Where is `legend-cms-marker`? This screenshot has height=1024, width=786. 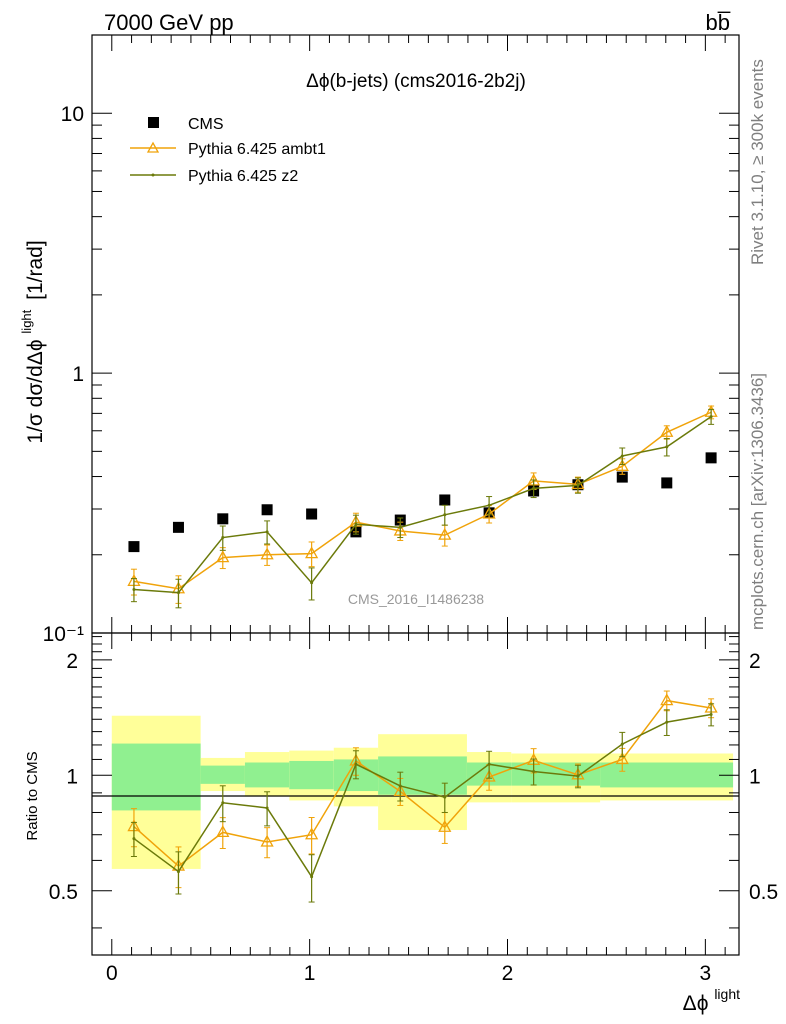
legend-cms-marker is located at coordinates (153, 122).